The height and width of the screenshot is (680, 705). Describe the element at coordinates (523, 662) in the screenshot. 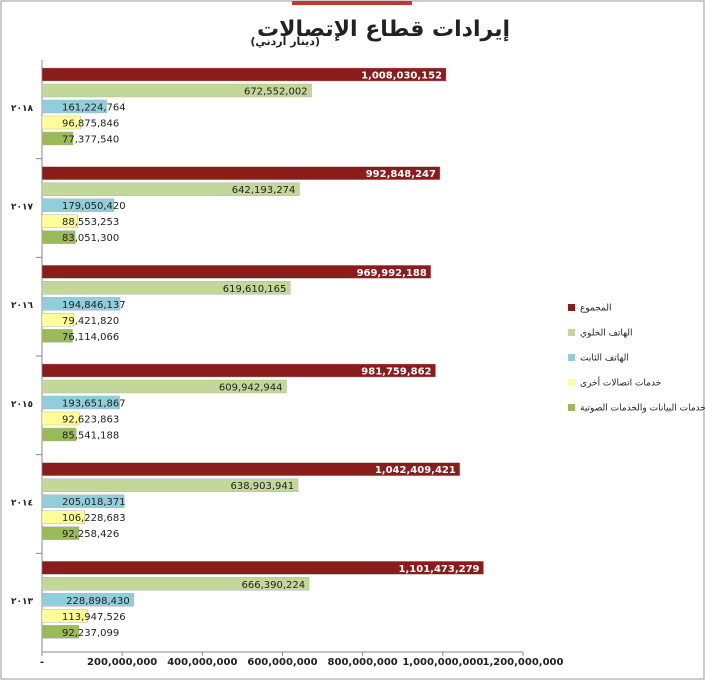

I see `x-tick-label: 1,200,000,000` at that location.